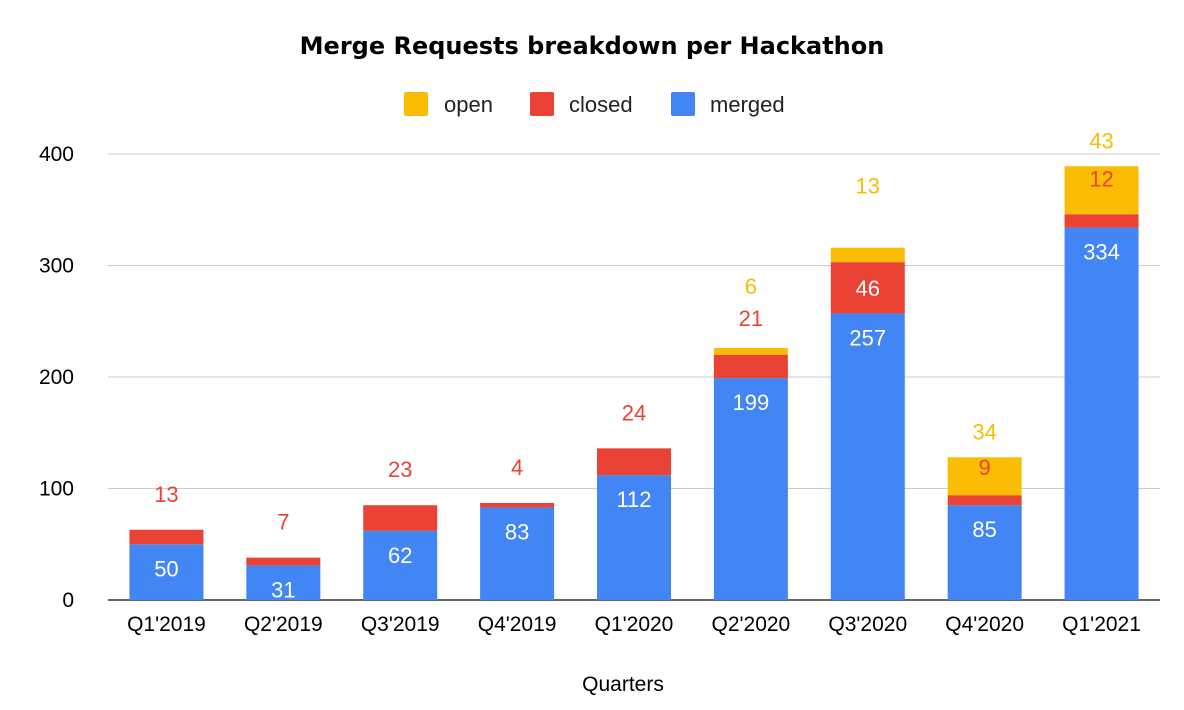  Describe the element at coordinates (751, 624) in the screenshot. I see `x-tick-label: Q2'2020` at that location.